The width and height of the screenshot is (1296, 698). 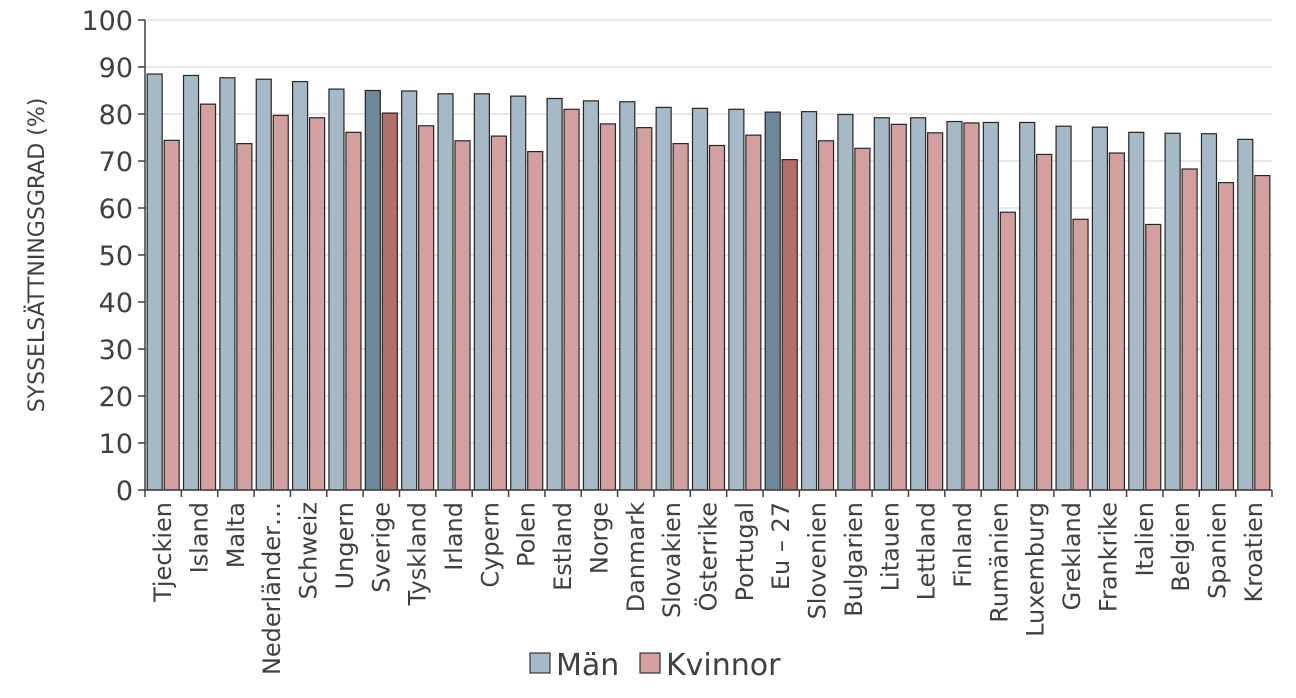 What do you see at coordinates (116, 256) in the screenshot?
I see `y-tick-label: 50` at bounding box center [116, 256].